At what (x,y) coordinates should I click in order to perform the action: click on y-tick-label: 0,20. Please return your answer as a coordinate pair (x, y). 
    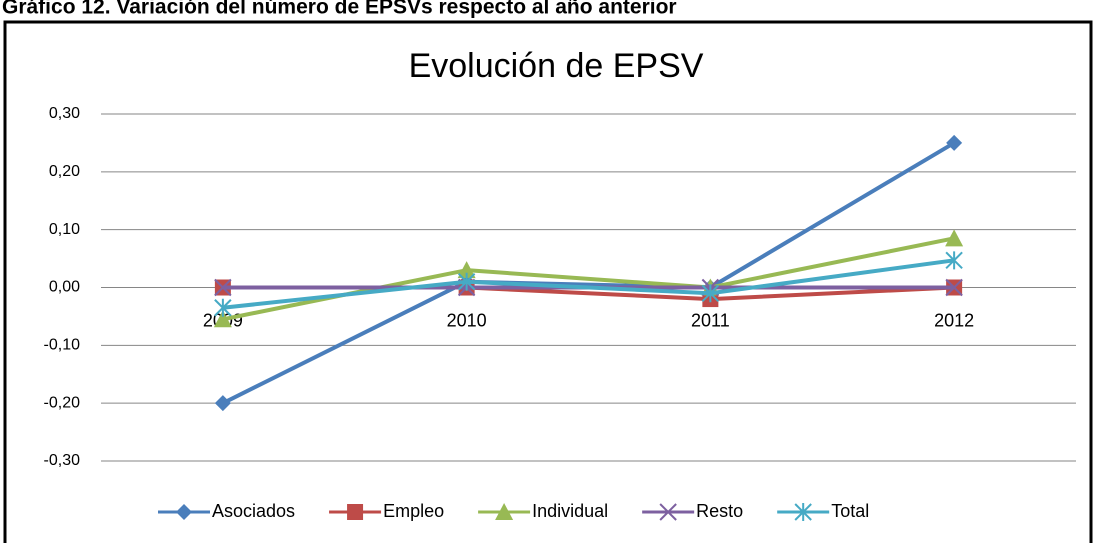
    Looking at the image, I should click on (64, 171).